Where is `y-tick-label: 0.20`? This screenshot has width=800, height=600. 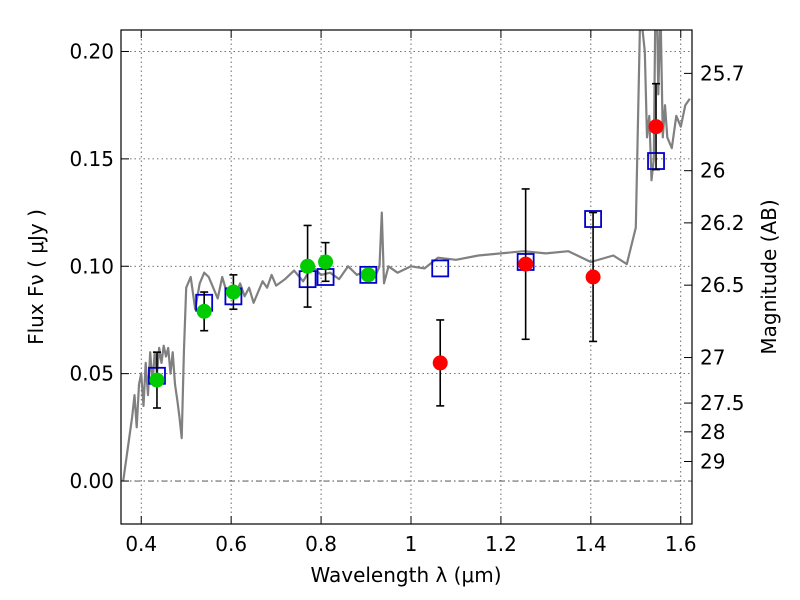 y-tick-label: 0.20 is located at coordinates (91, 51).